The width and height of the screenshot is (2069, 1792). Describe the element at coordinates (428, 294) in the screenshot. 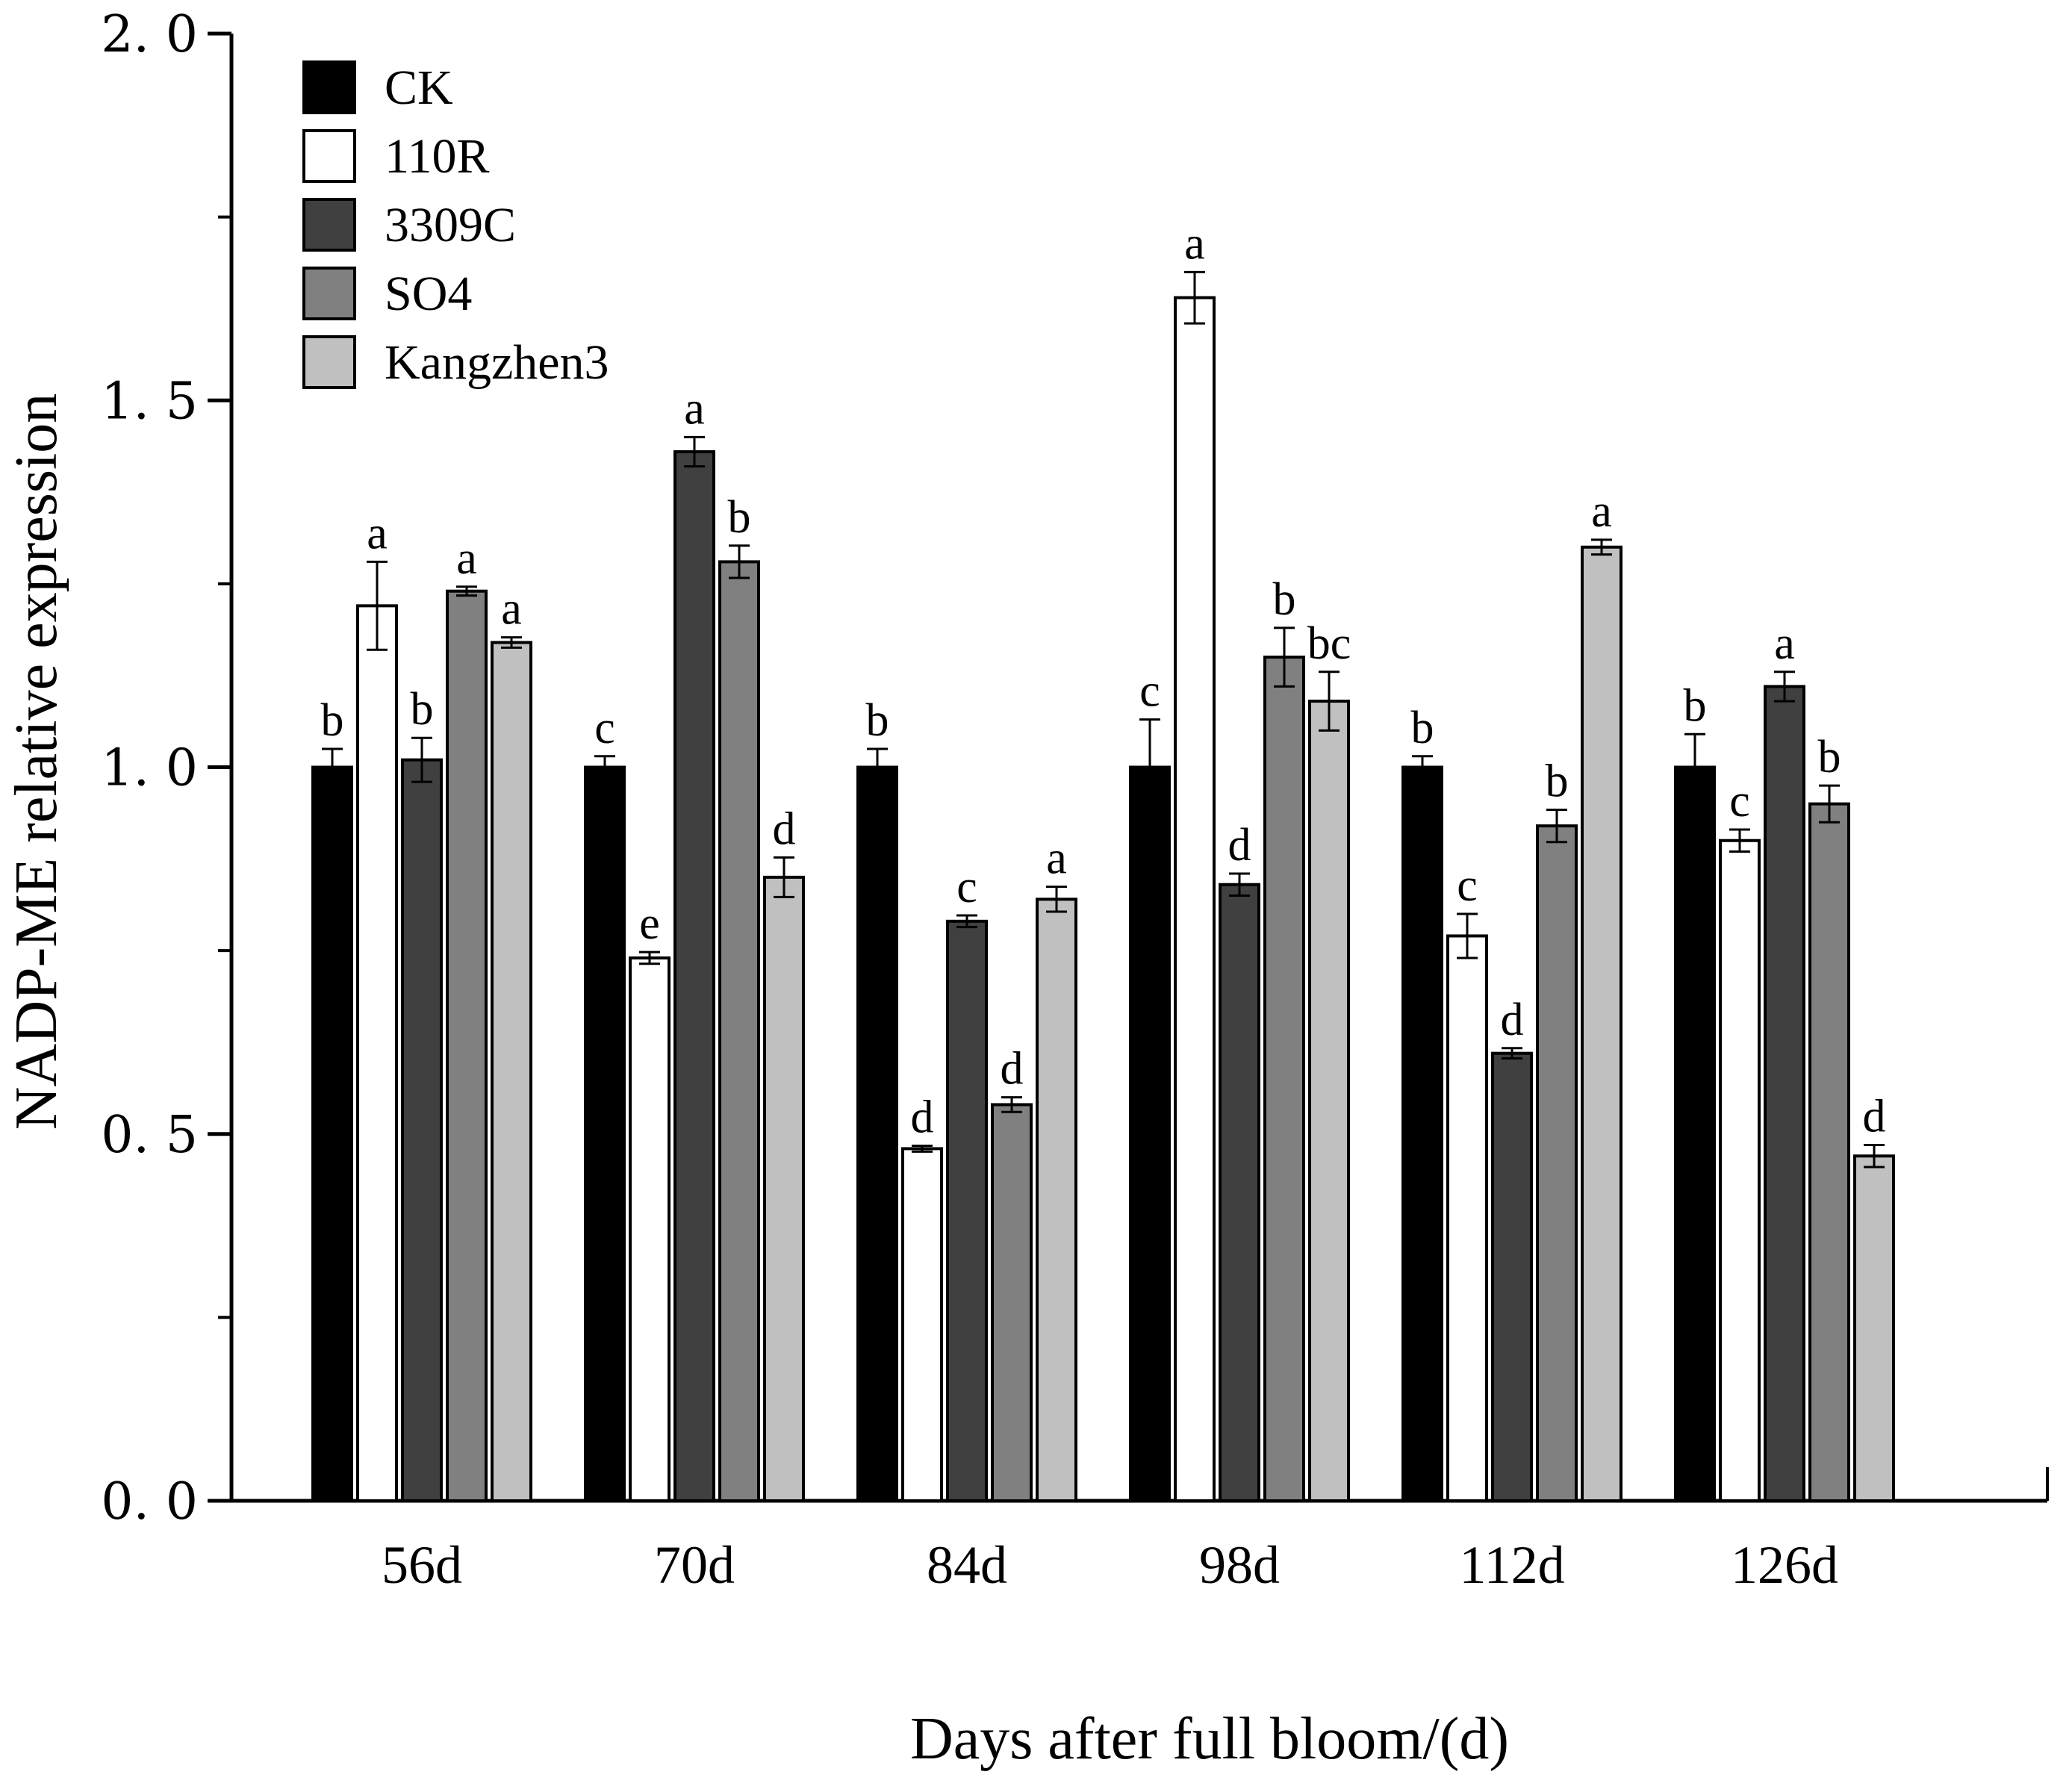

I see `legend-label: SO4` at that location.